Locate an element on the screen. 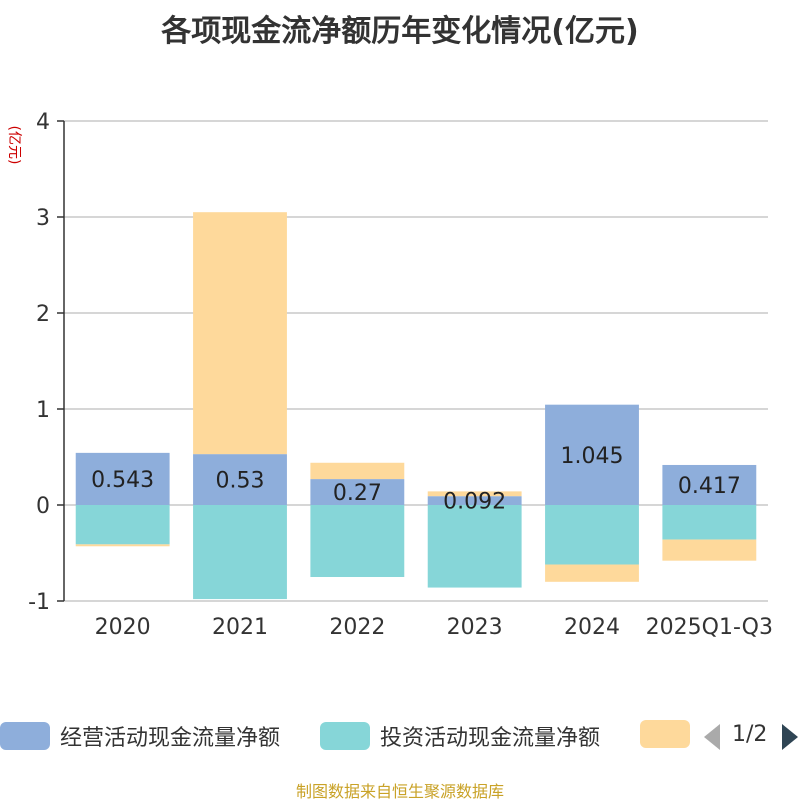 The height and width of the screenshot is (802, 800). legend-item-financing is located at coordinates (670, 734).